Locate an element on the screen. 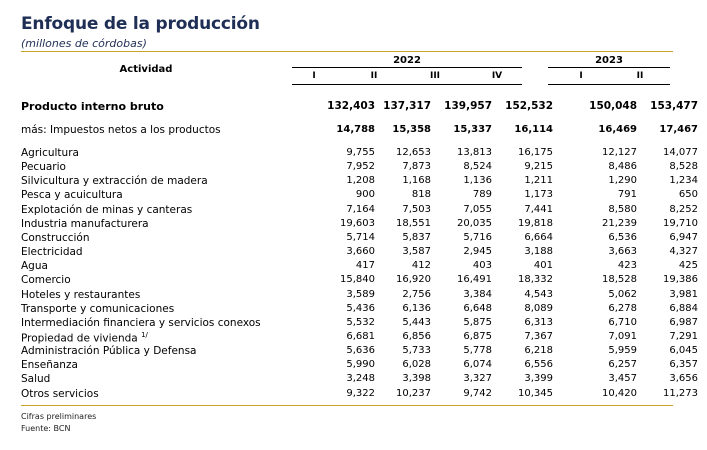 This screenshot has width=707, height=450. table-cell: 5,959 is located at coordinates (622, 351).